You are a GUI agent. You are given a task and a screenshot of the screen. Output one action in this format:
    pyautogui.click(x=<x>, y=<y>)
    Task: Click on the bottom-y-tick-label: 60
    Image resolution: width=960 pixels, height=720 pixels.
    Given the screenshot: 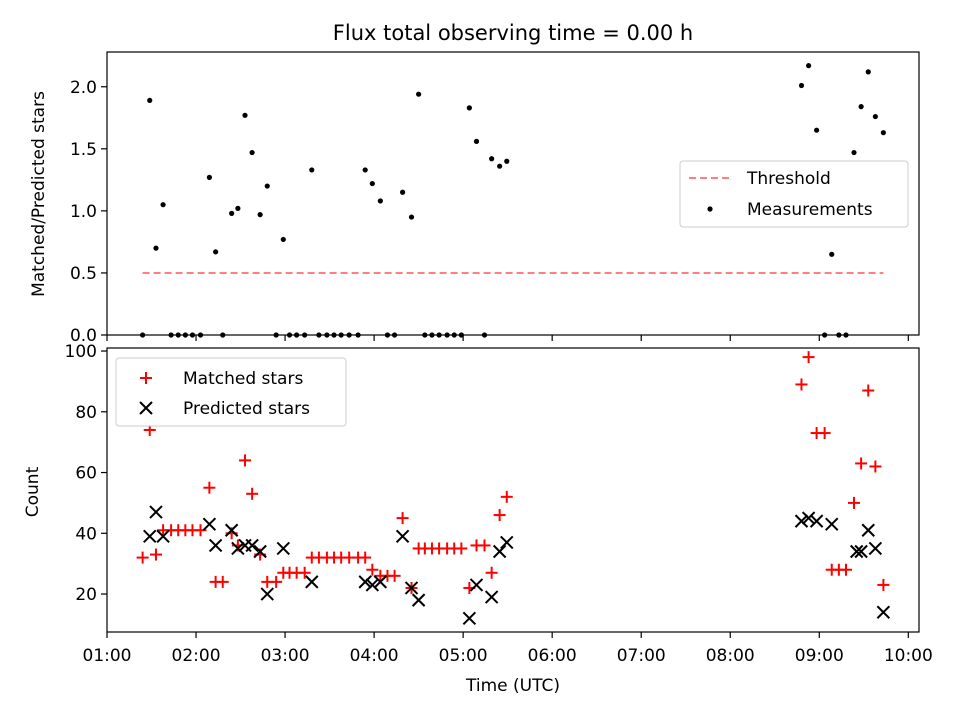 What is the action you would take?
    pyautogui.click(x=86, y=474)
    